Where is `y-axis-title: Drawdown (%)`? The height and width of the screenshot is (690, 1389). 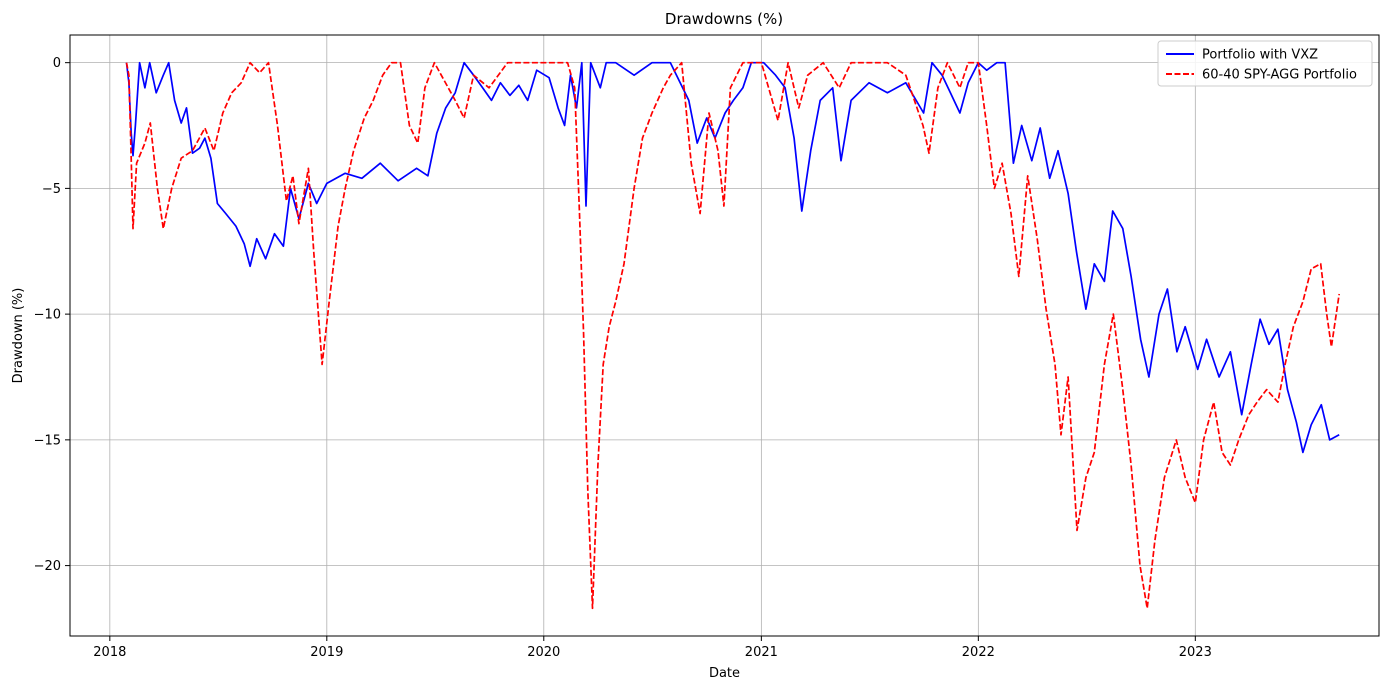
y-axis-title: Drawdown (%) is located at coordinates (18, 336).